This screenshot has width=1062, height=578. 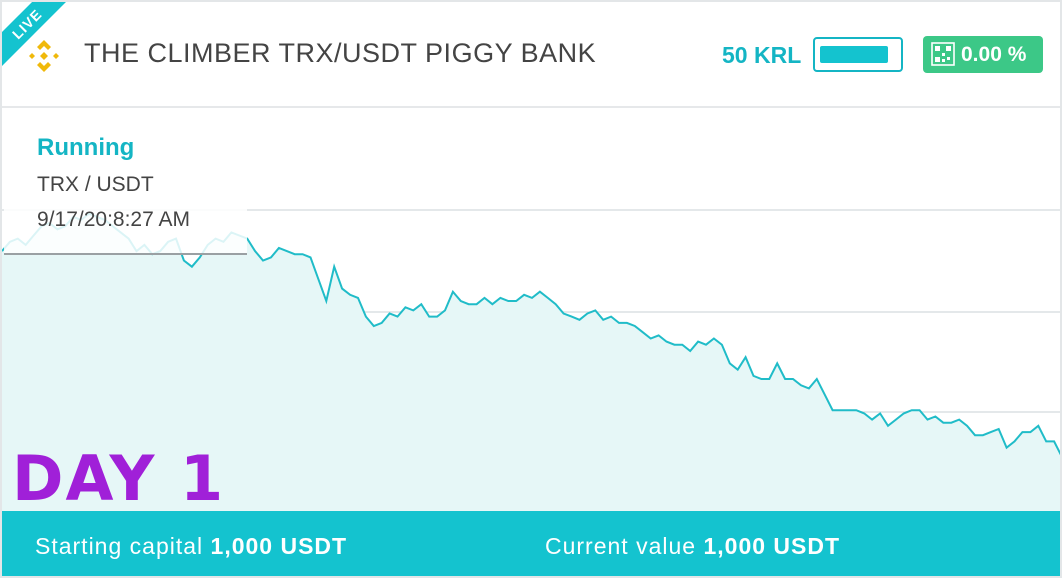 I want to click on krl-level-toggle, so click(x=858, y=54).